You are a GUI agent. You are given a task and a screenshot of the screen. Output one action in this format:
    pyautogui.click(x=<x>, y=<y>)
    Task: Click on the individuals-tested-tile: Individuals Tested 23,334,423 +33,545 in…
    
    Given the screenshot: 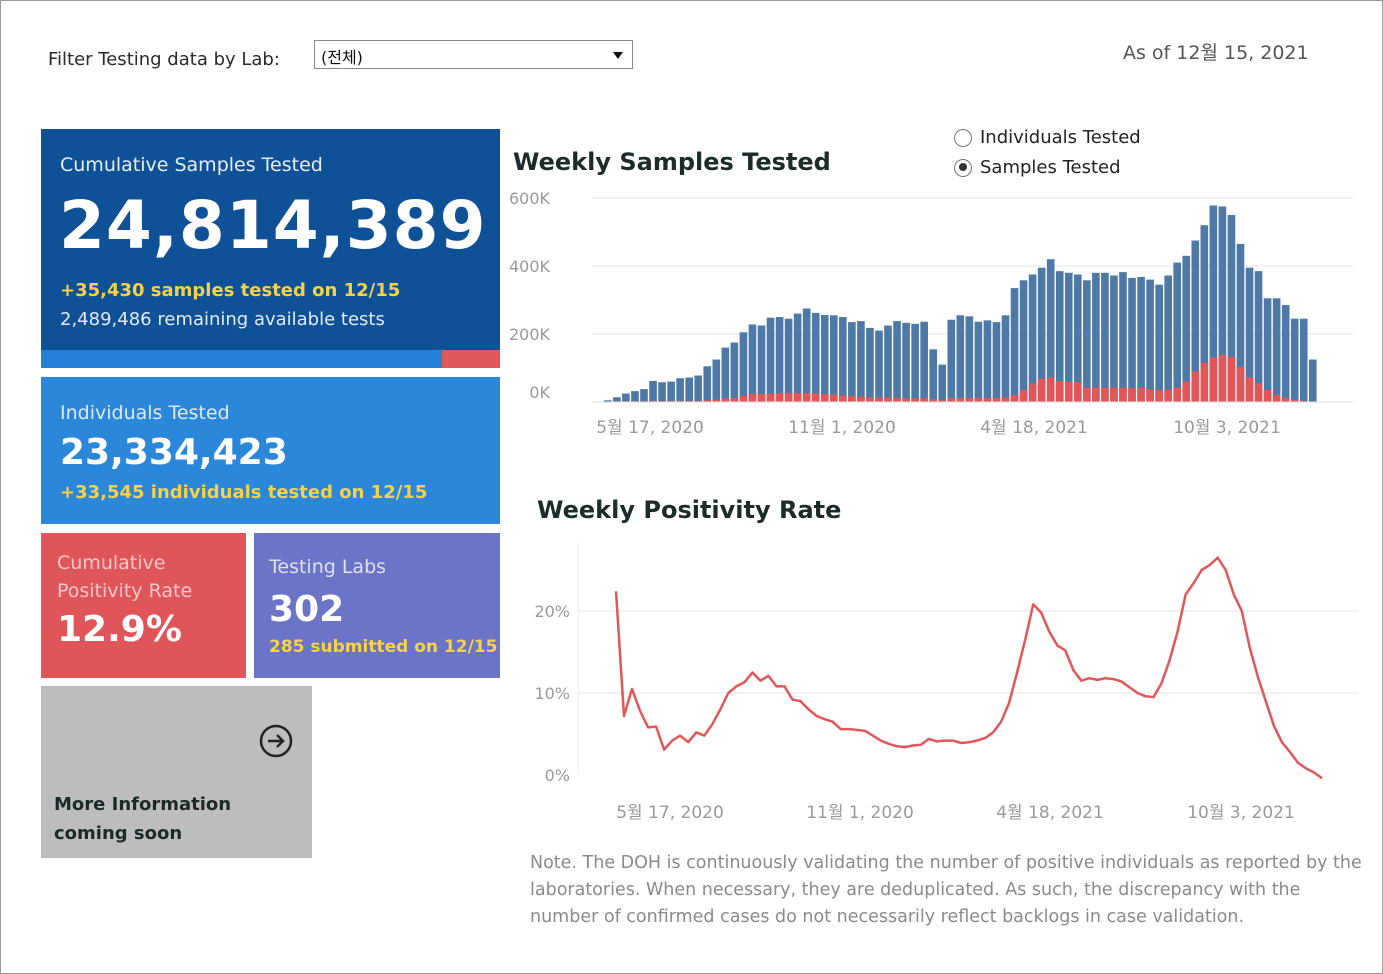 What is the action you would take?
    pyautogui.click(x=270, y=450)
    